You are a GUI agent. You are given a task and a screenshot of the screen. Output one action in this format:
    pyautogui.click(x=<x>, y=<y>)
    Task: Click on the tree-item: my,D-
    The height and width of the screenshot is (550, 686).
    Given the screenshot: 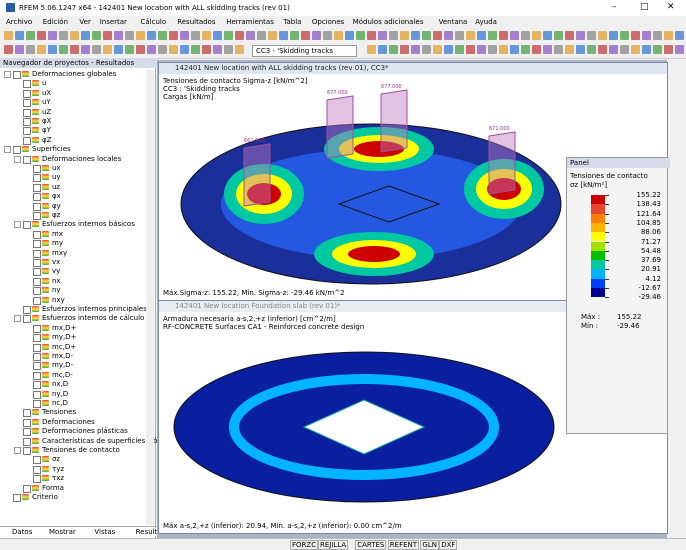 What is the action you would take?
    pyautogui.click(x=72, y=366)
    